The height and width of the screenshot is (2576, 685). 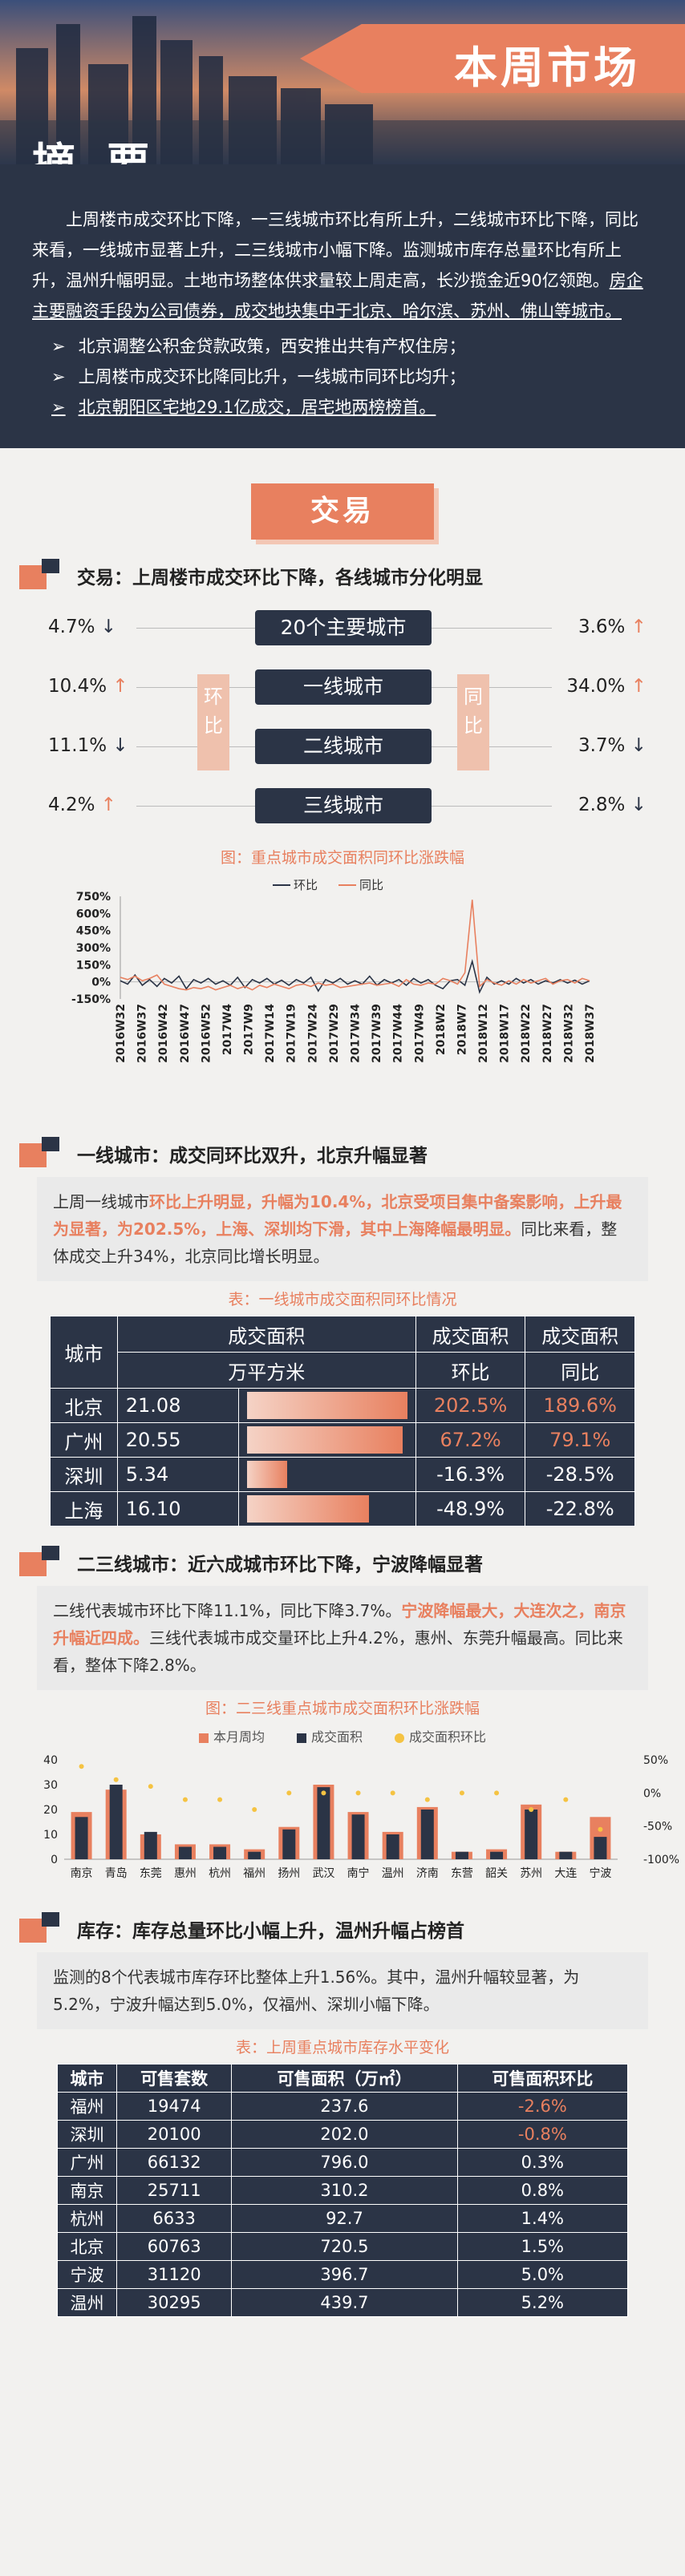 I want to click on x-tick-label: 2018W37, so click(x=590, y=1033).